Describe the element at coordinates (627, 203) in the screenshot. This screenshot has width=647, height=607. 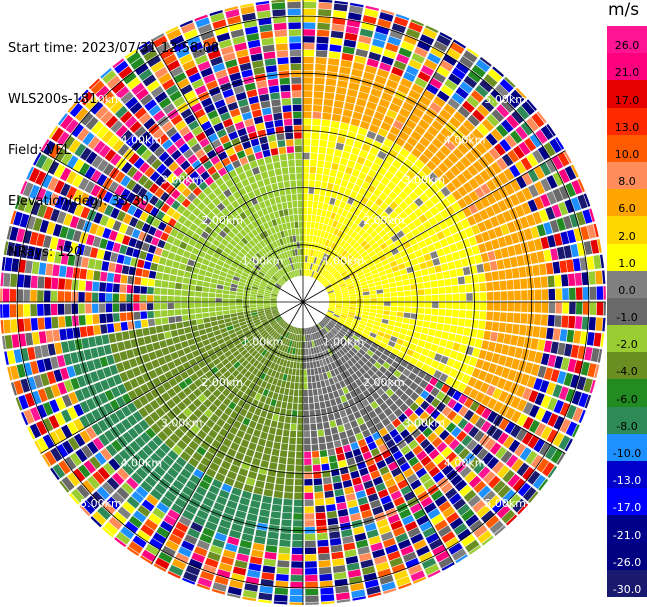
I see `colorbar-segment` at that location.